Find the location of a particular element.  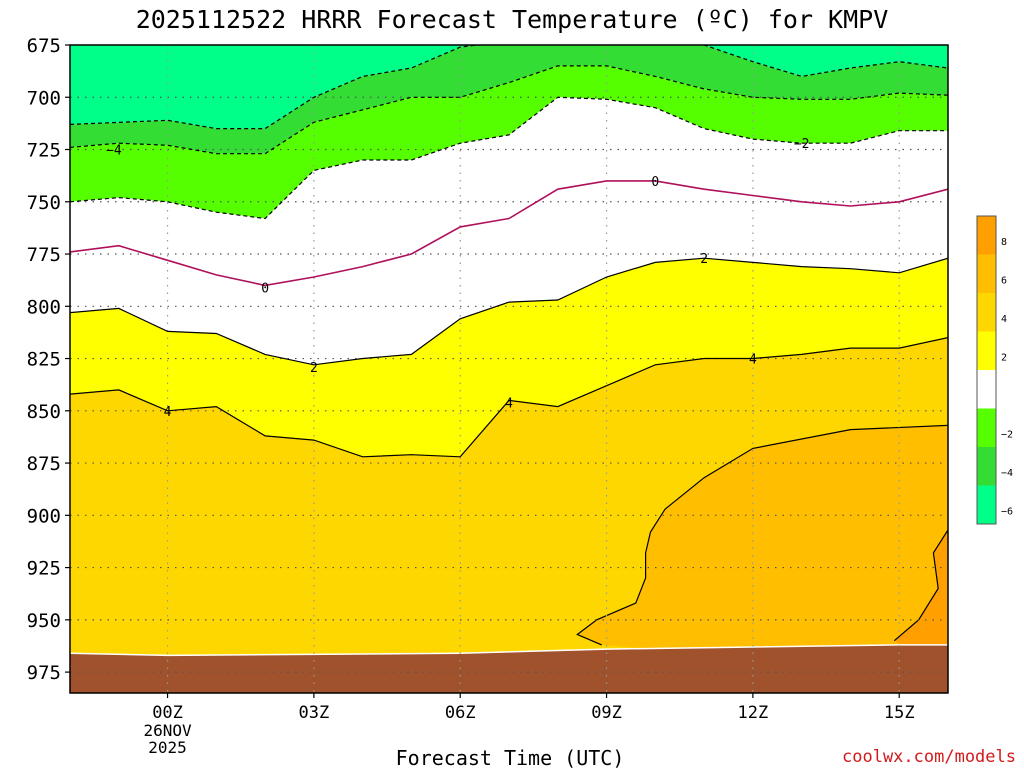

contour-neg2 is located at coordinates (509, 110).